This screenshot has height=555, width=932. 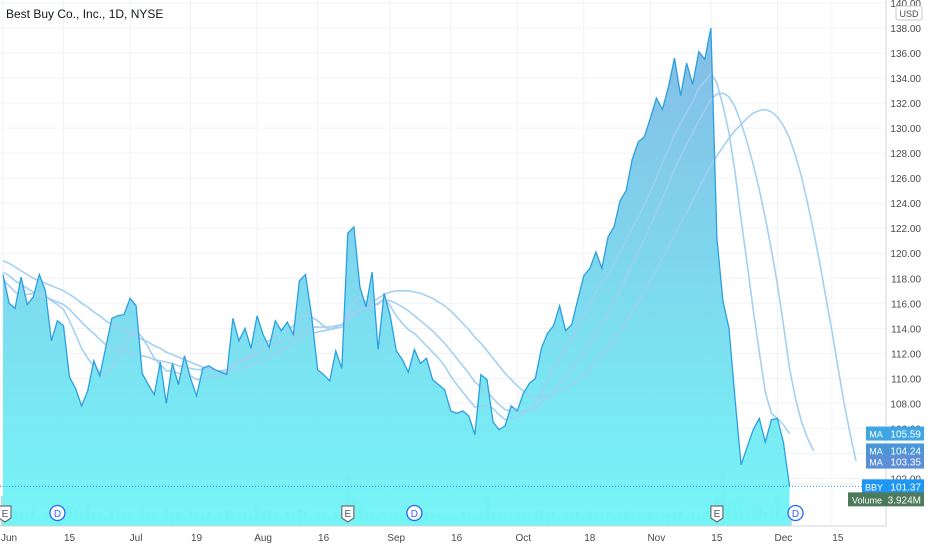 What do you see at coordinates (905, 104) in the screenshot?
I see `y-tick-label: 132.00` at bounding box center [905, 104].